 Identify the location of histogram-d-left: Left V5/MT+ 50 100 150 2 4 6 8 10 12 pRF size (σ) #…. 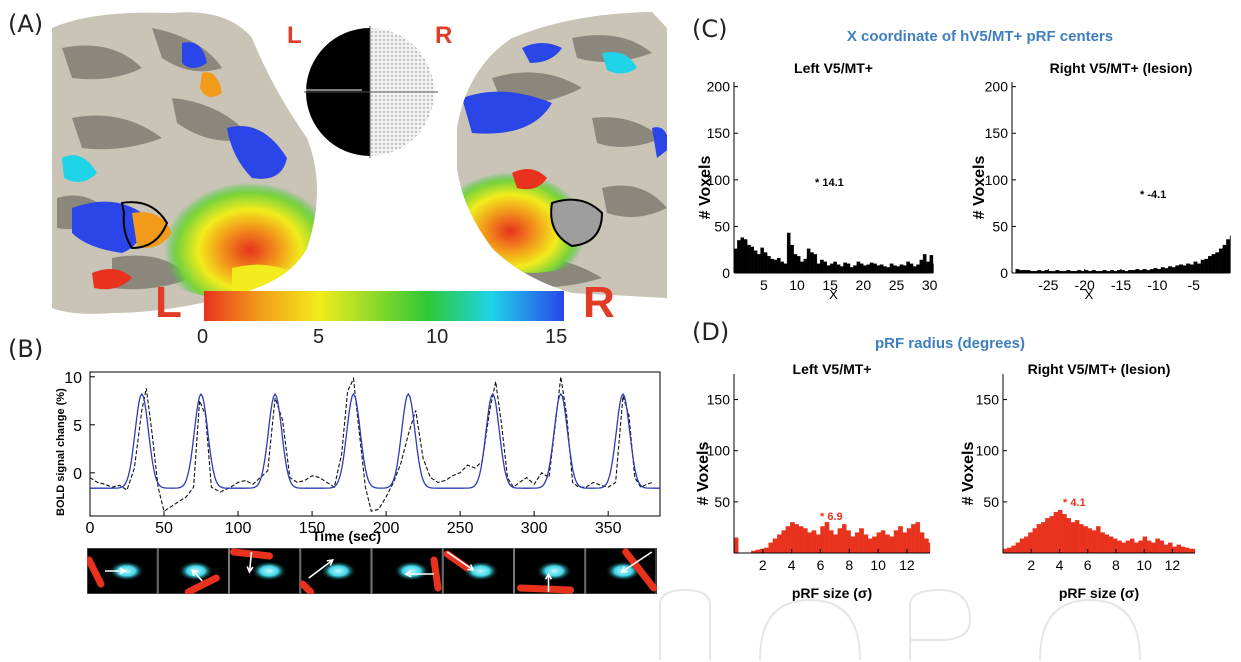
(813, 481).